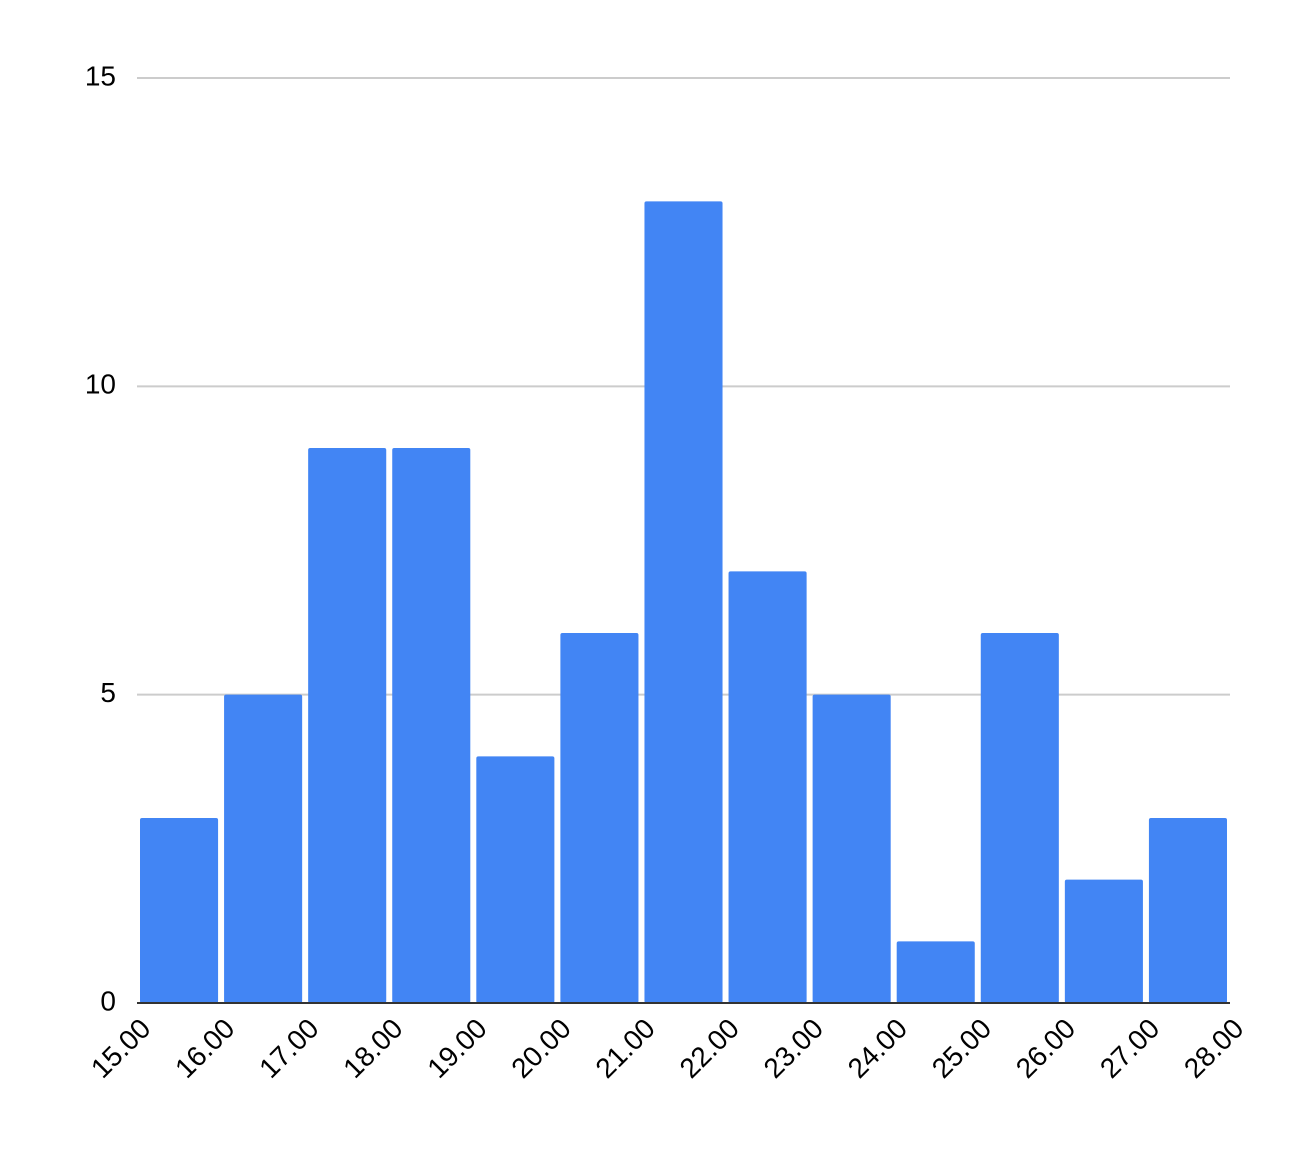 The image size is (1290, 1160). Describe the element at coordinates (1045, 1048) in the screenshot. I see `x-tick-label: 26.00` at that location.